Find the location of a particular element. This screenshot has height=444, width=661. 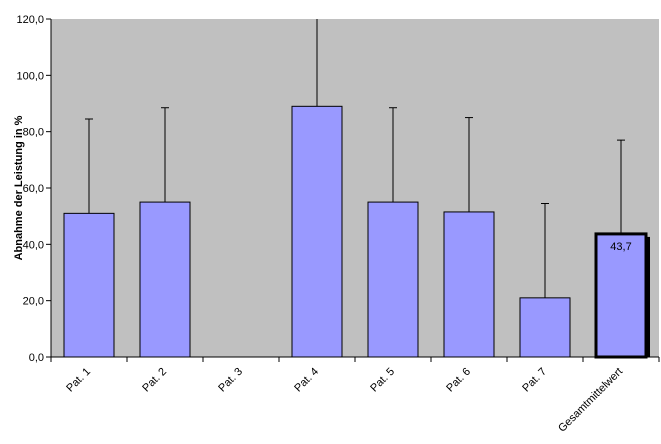

y-tick-label: 100,0 is located at coordinates (30, 76).